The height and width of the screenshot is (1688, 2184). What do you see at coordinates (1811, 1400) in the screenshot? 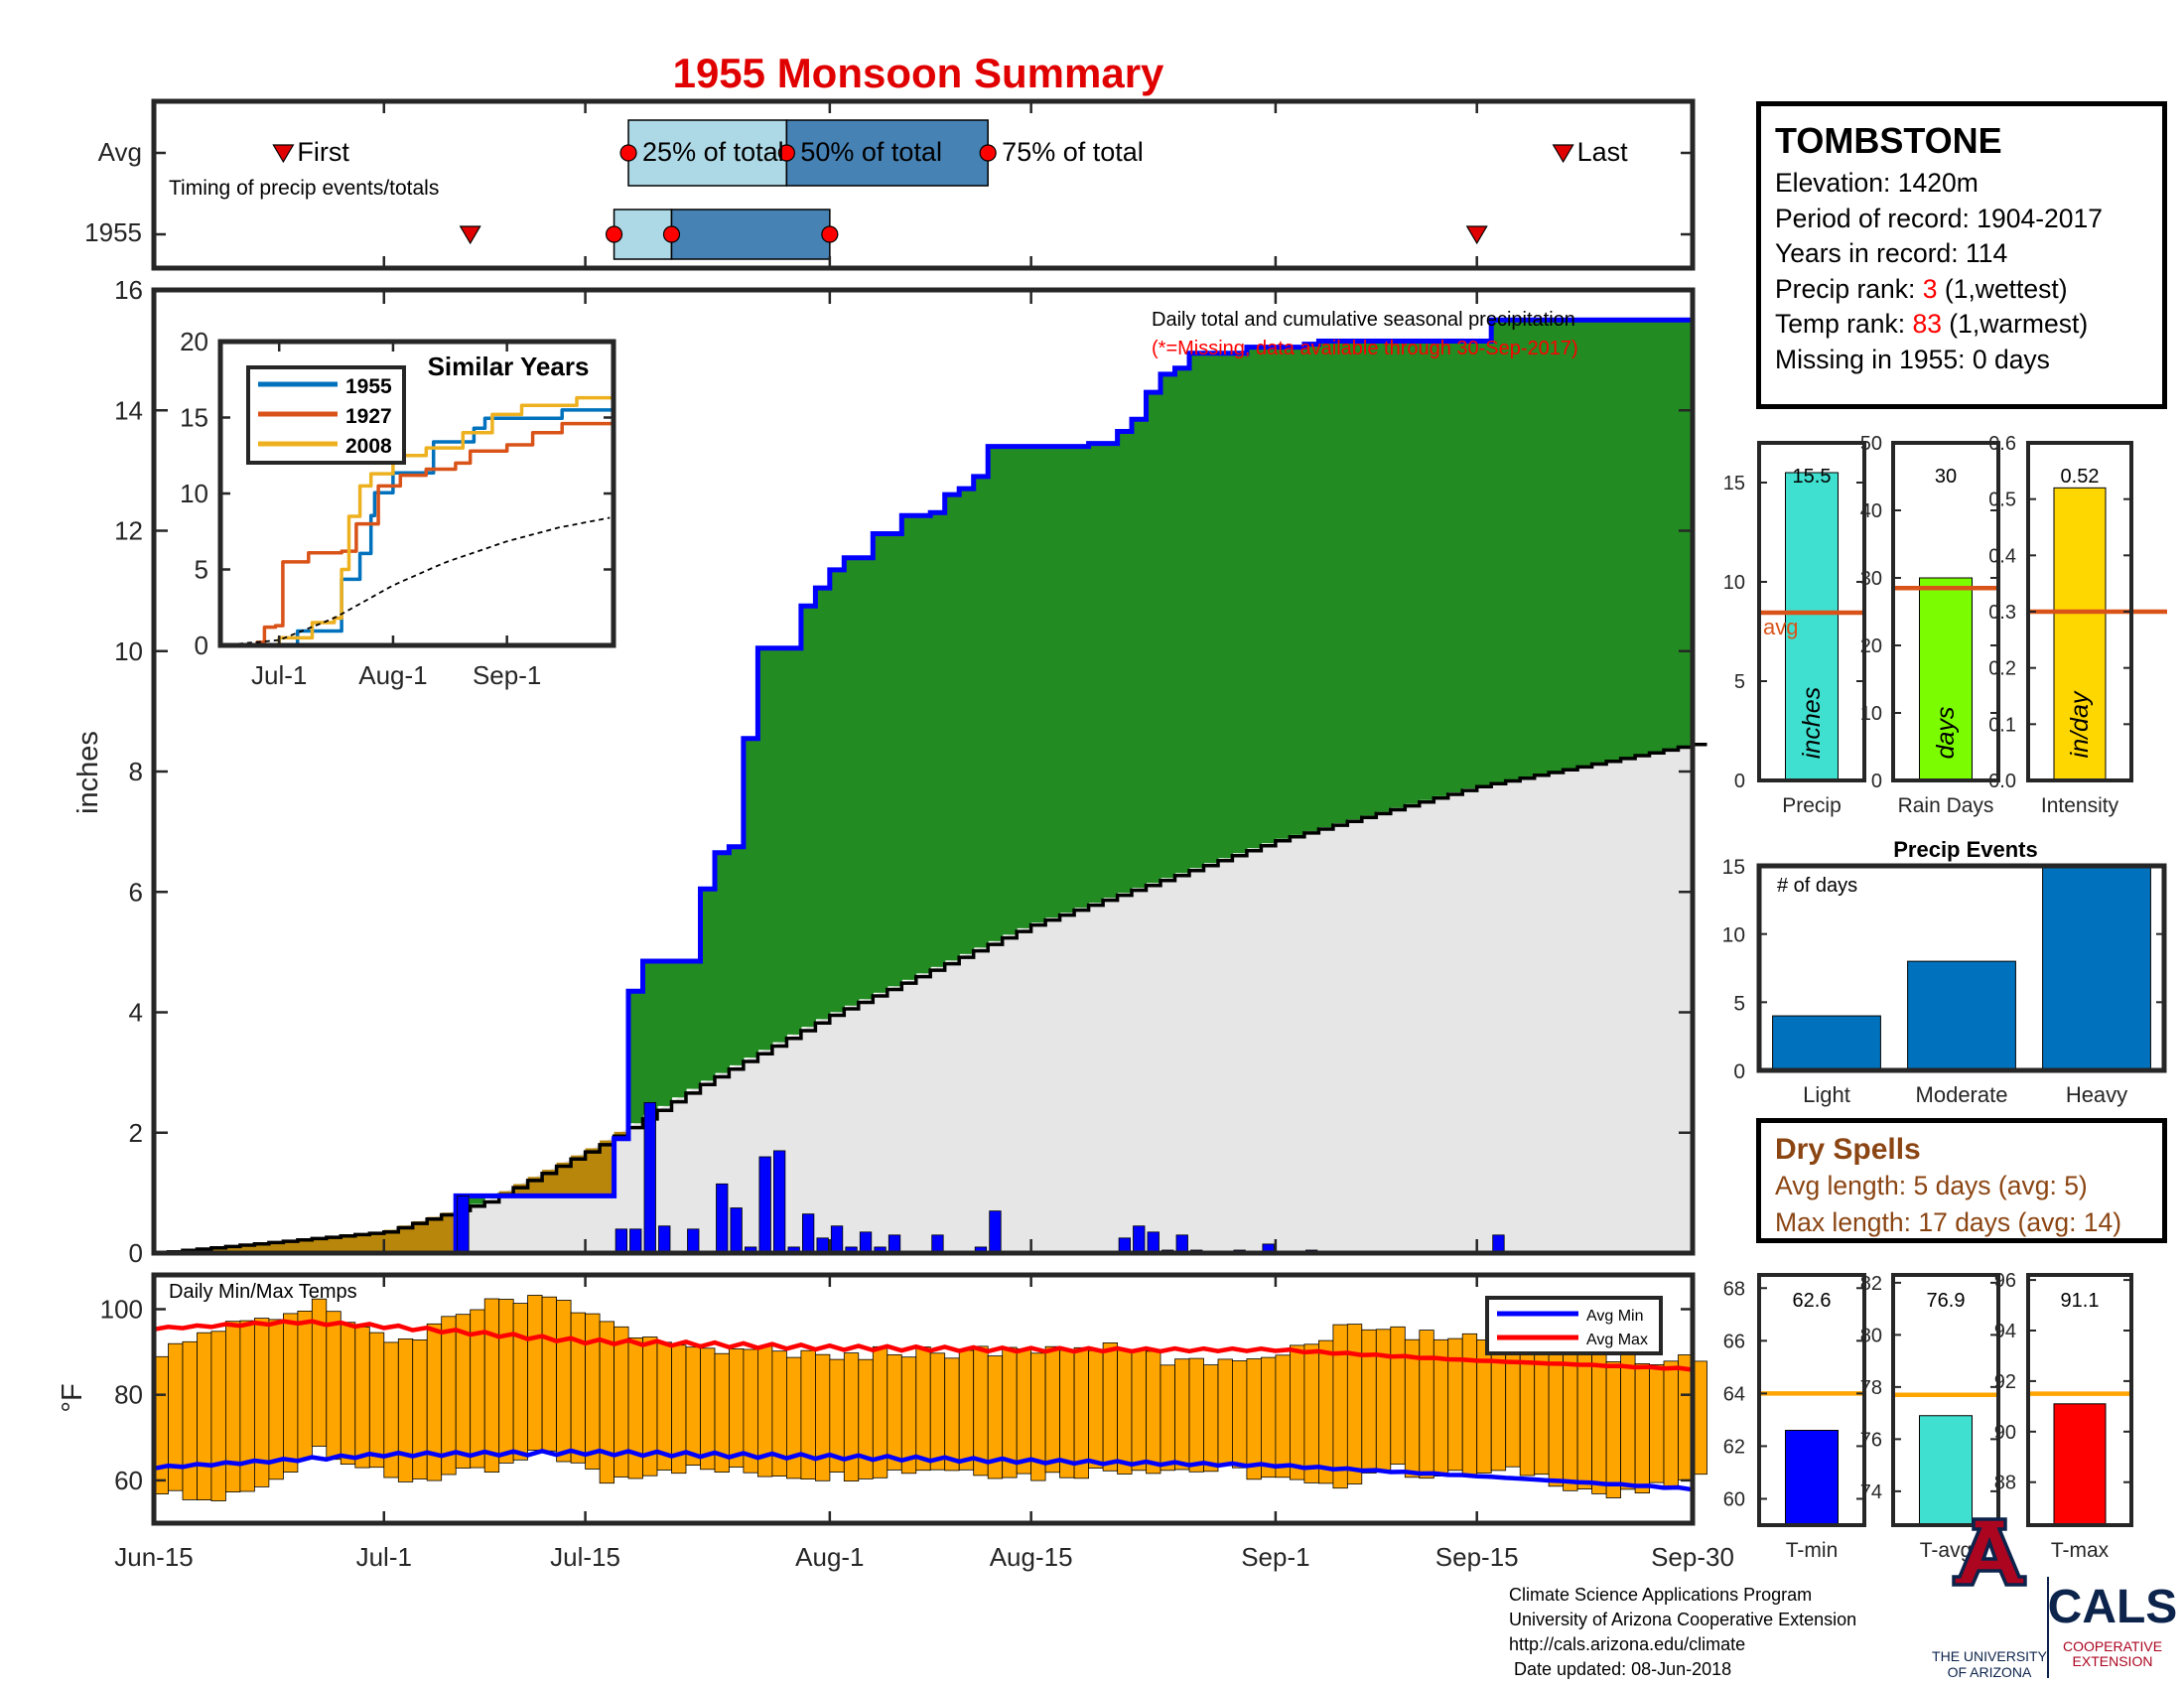
I see `tmin-frame` at bounding box center [1811, 1400].